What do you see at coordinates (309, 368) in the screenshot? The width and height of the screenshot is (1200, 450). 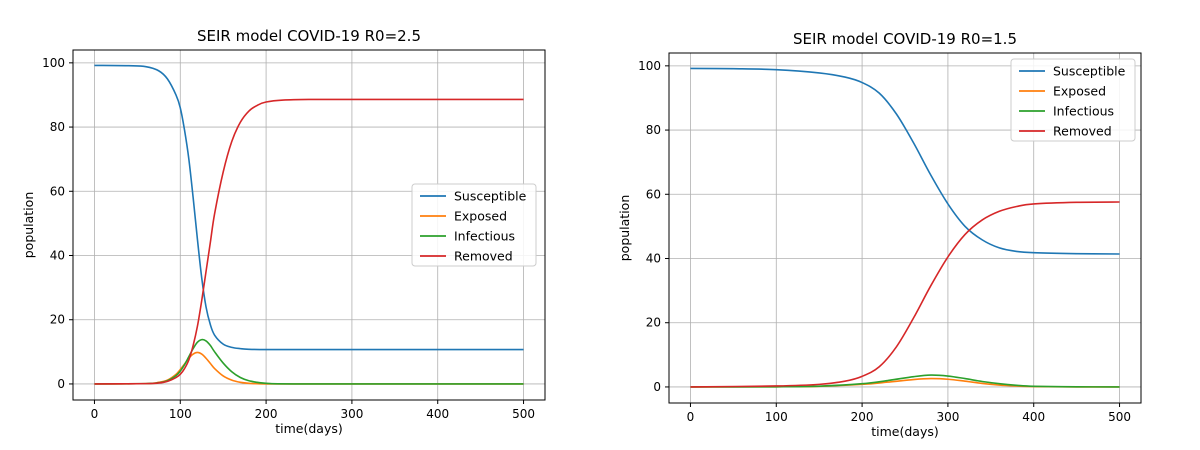 I see `series-line-exposed` at bounding box center [309, 368].